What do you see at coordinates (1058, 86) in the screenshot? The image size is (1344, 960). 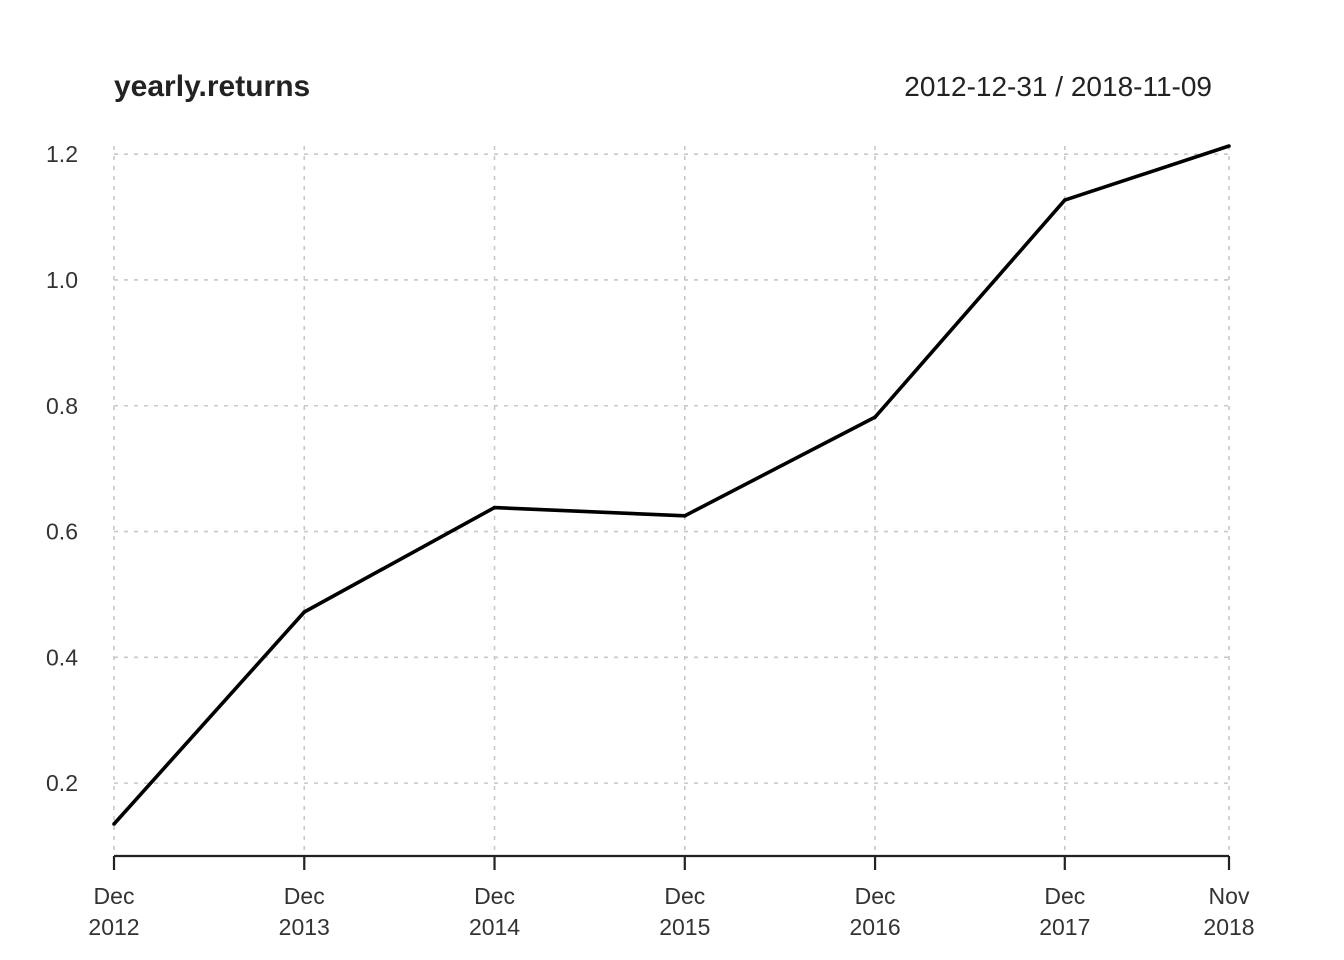 I see `date-range-label: 2012-12-31 / 2018-11-09` at bounding box center [1058, 86].